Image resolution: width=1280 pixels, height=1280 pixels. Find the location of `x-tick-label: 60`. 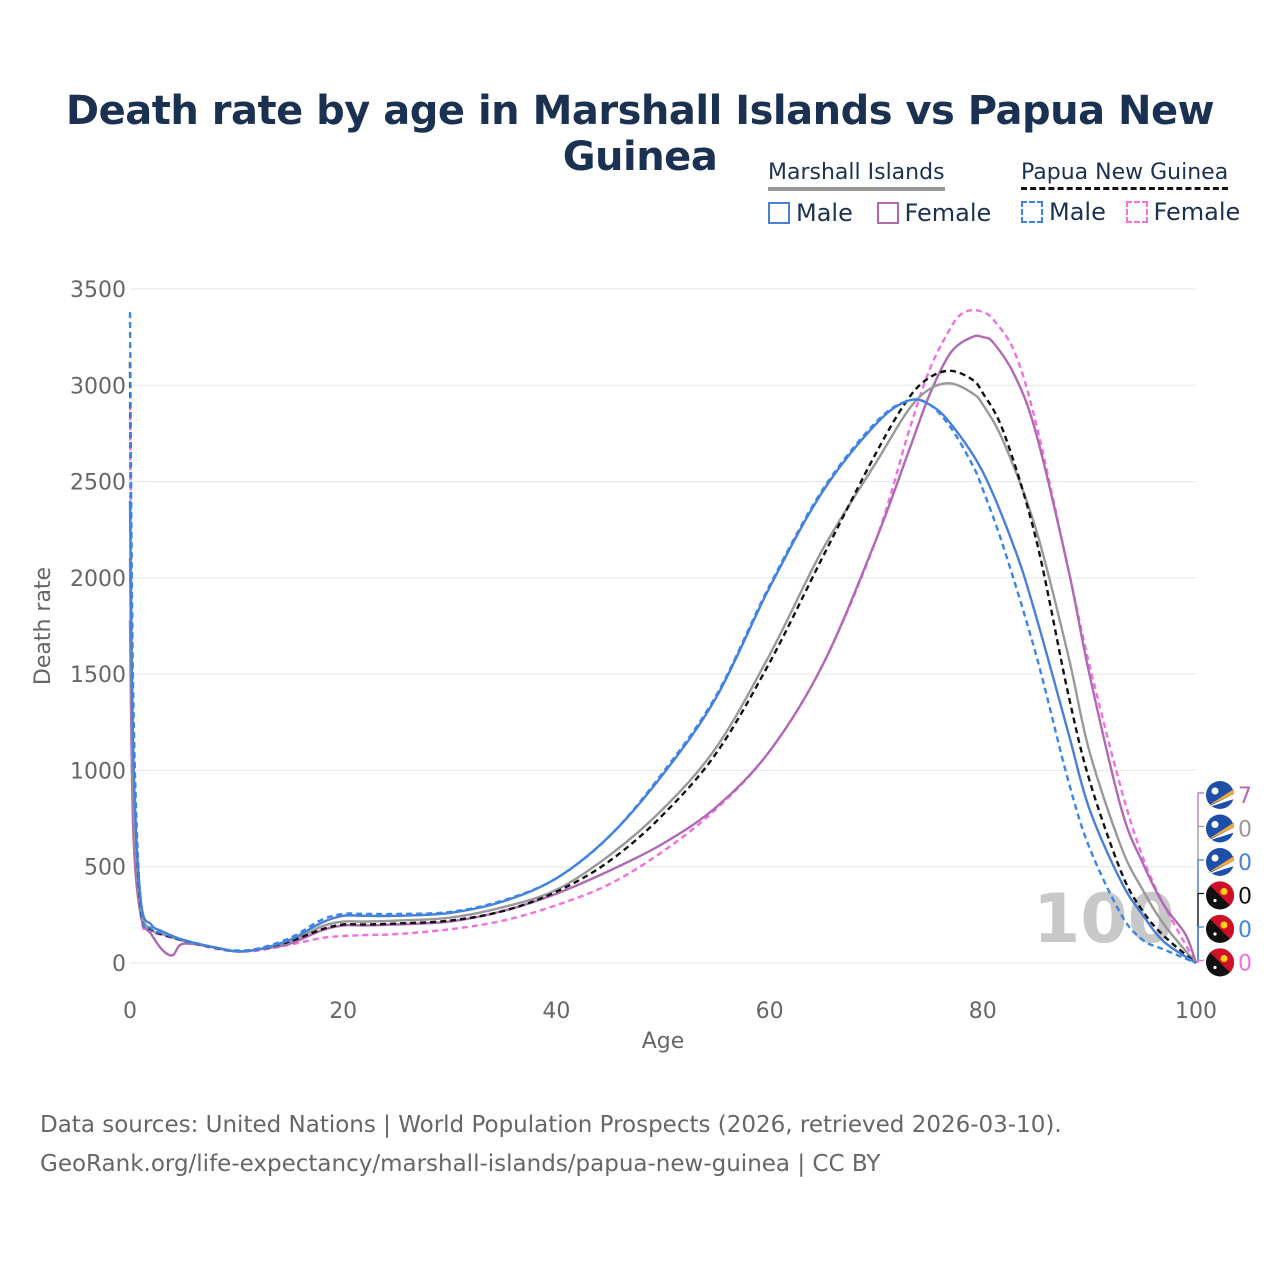

x-tick-label: 60 is located at coordinates (770, 1011).